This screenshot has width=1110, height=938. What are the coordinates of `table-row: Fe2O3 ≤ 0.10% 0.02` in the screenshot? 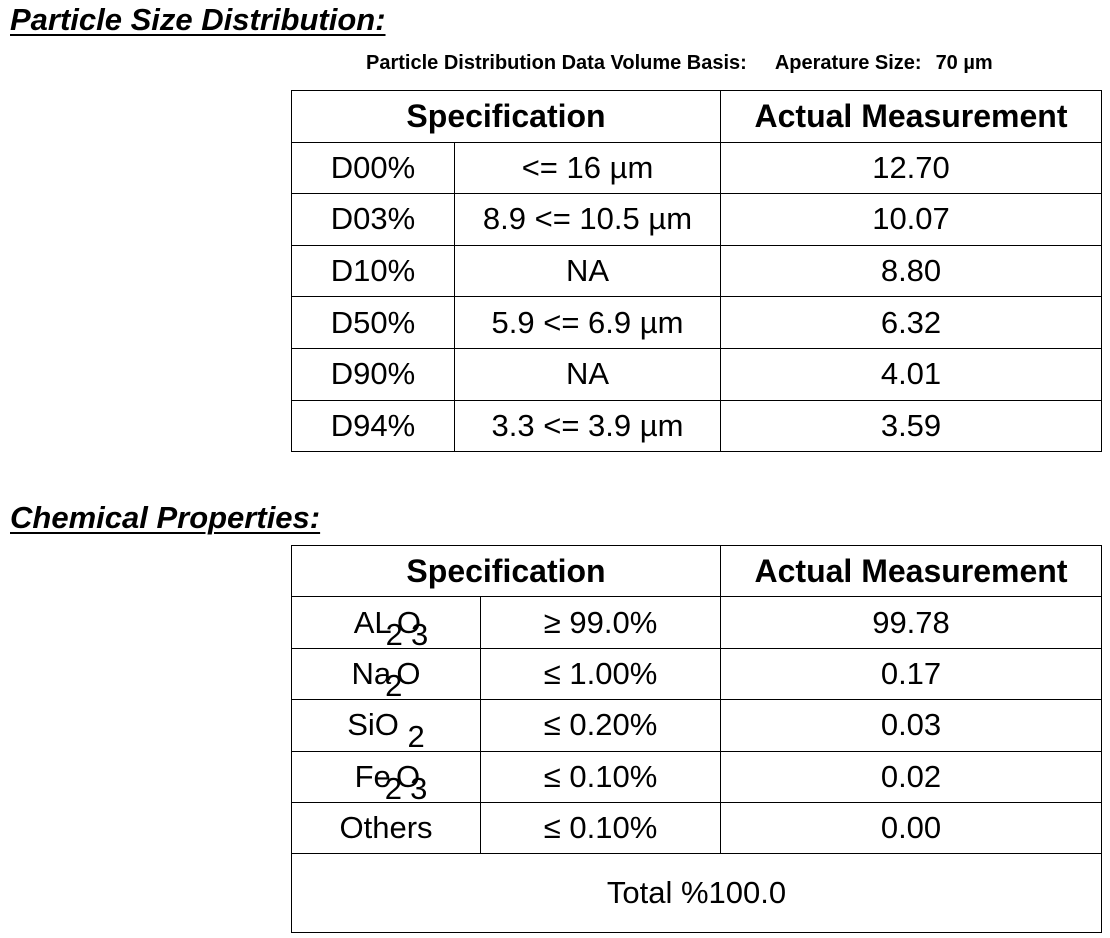 It's located at (696, 776).